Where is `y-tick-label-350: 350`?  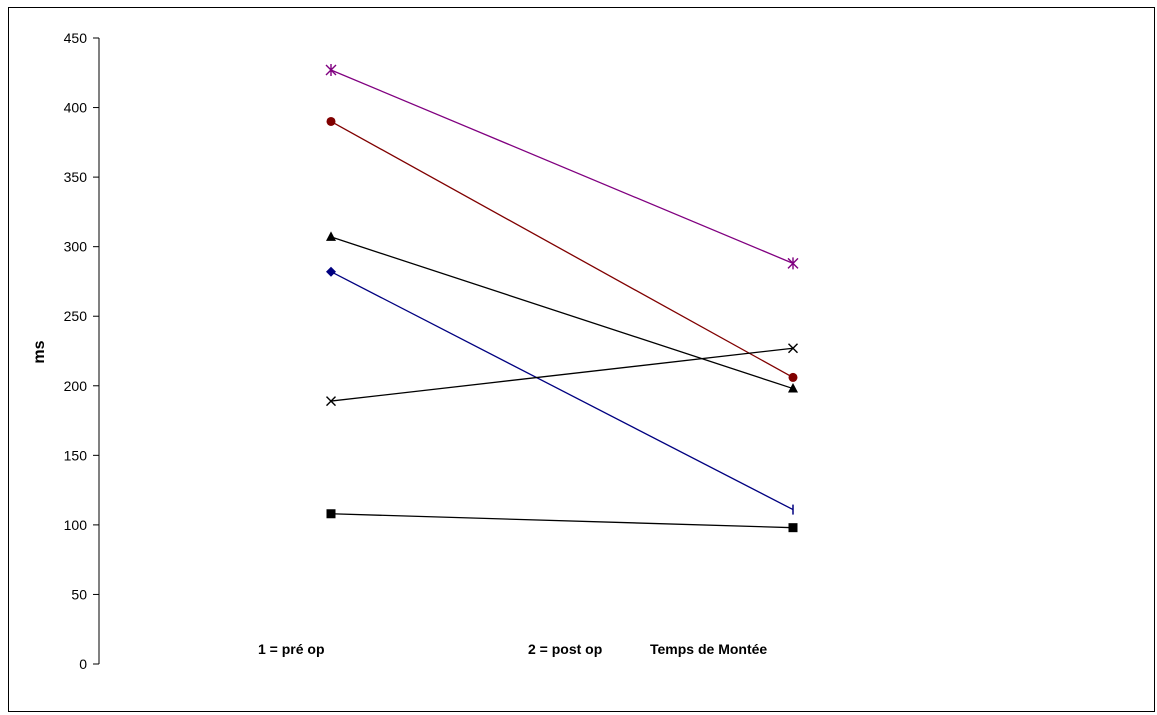 y-tick-label-350: 350 is located at coordinates (76, 177).